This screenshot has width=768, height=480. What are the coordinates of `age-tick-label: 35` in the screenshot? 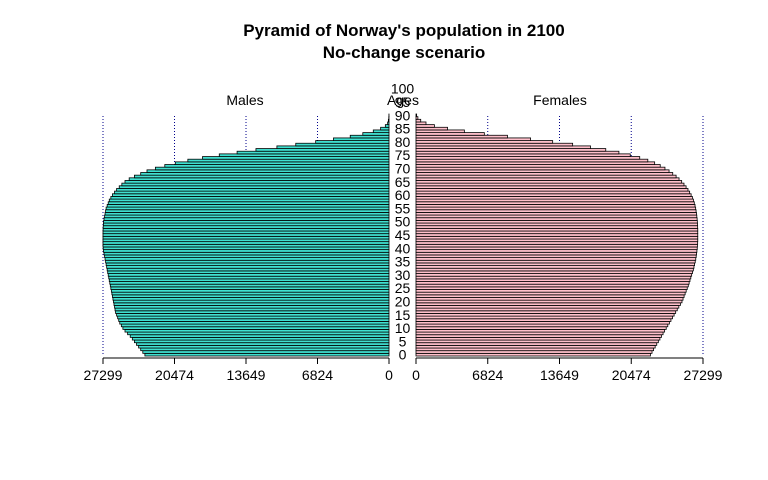 It's located at (403, 262).